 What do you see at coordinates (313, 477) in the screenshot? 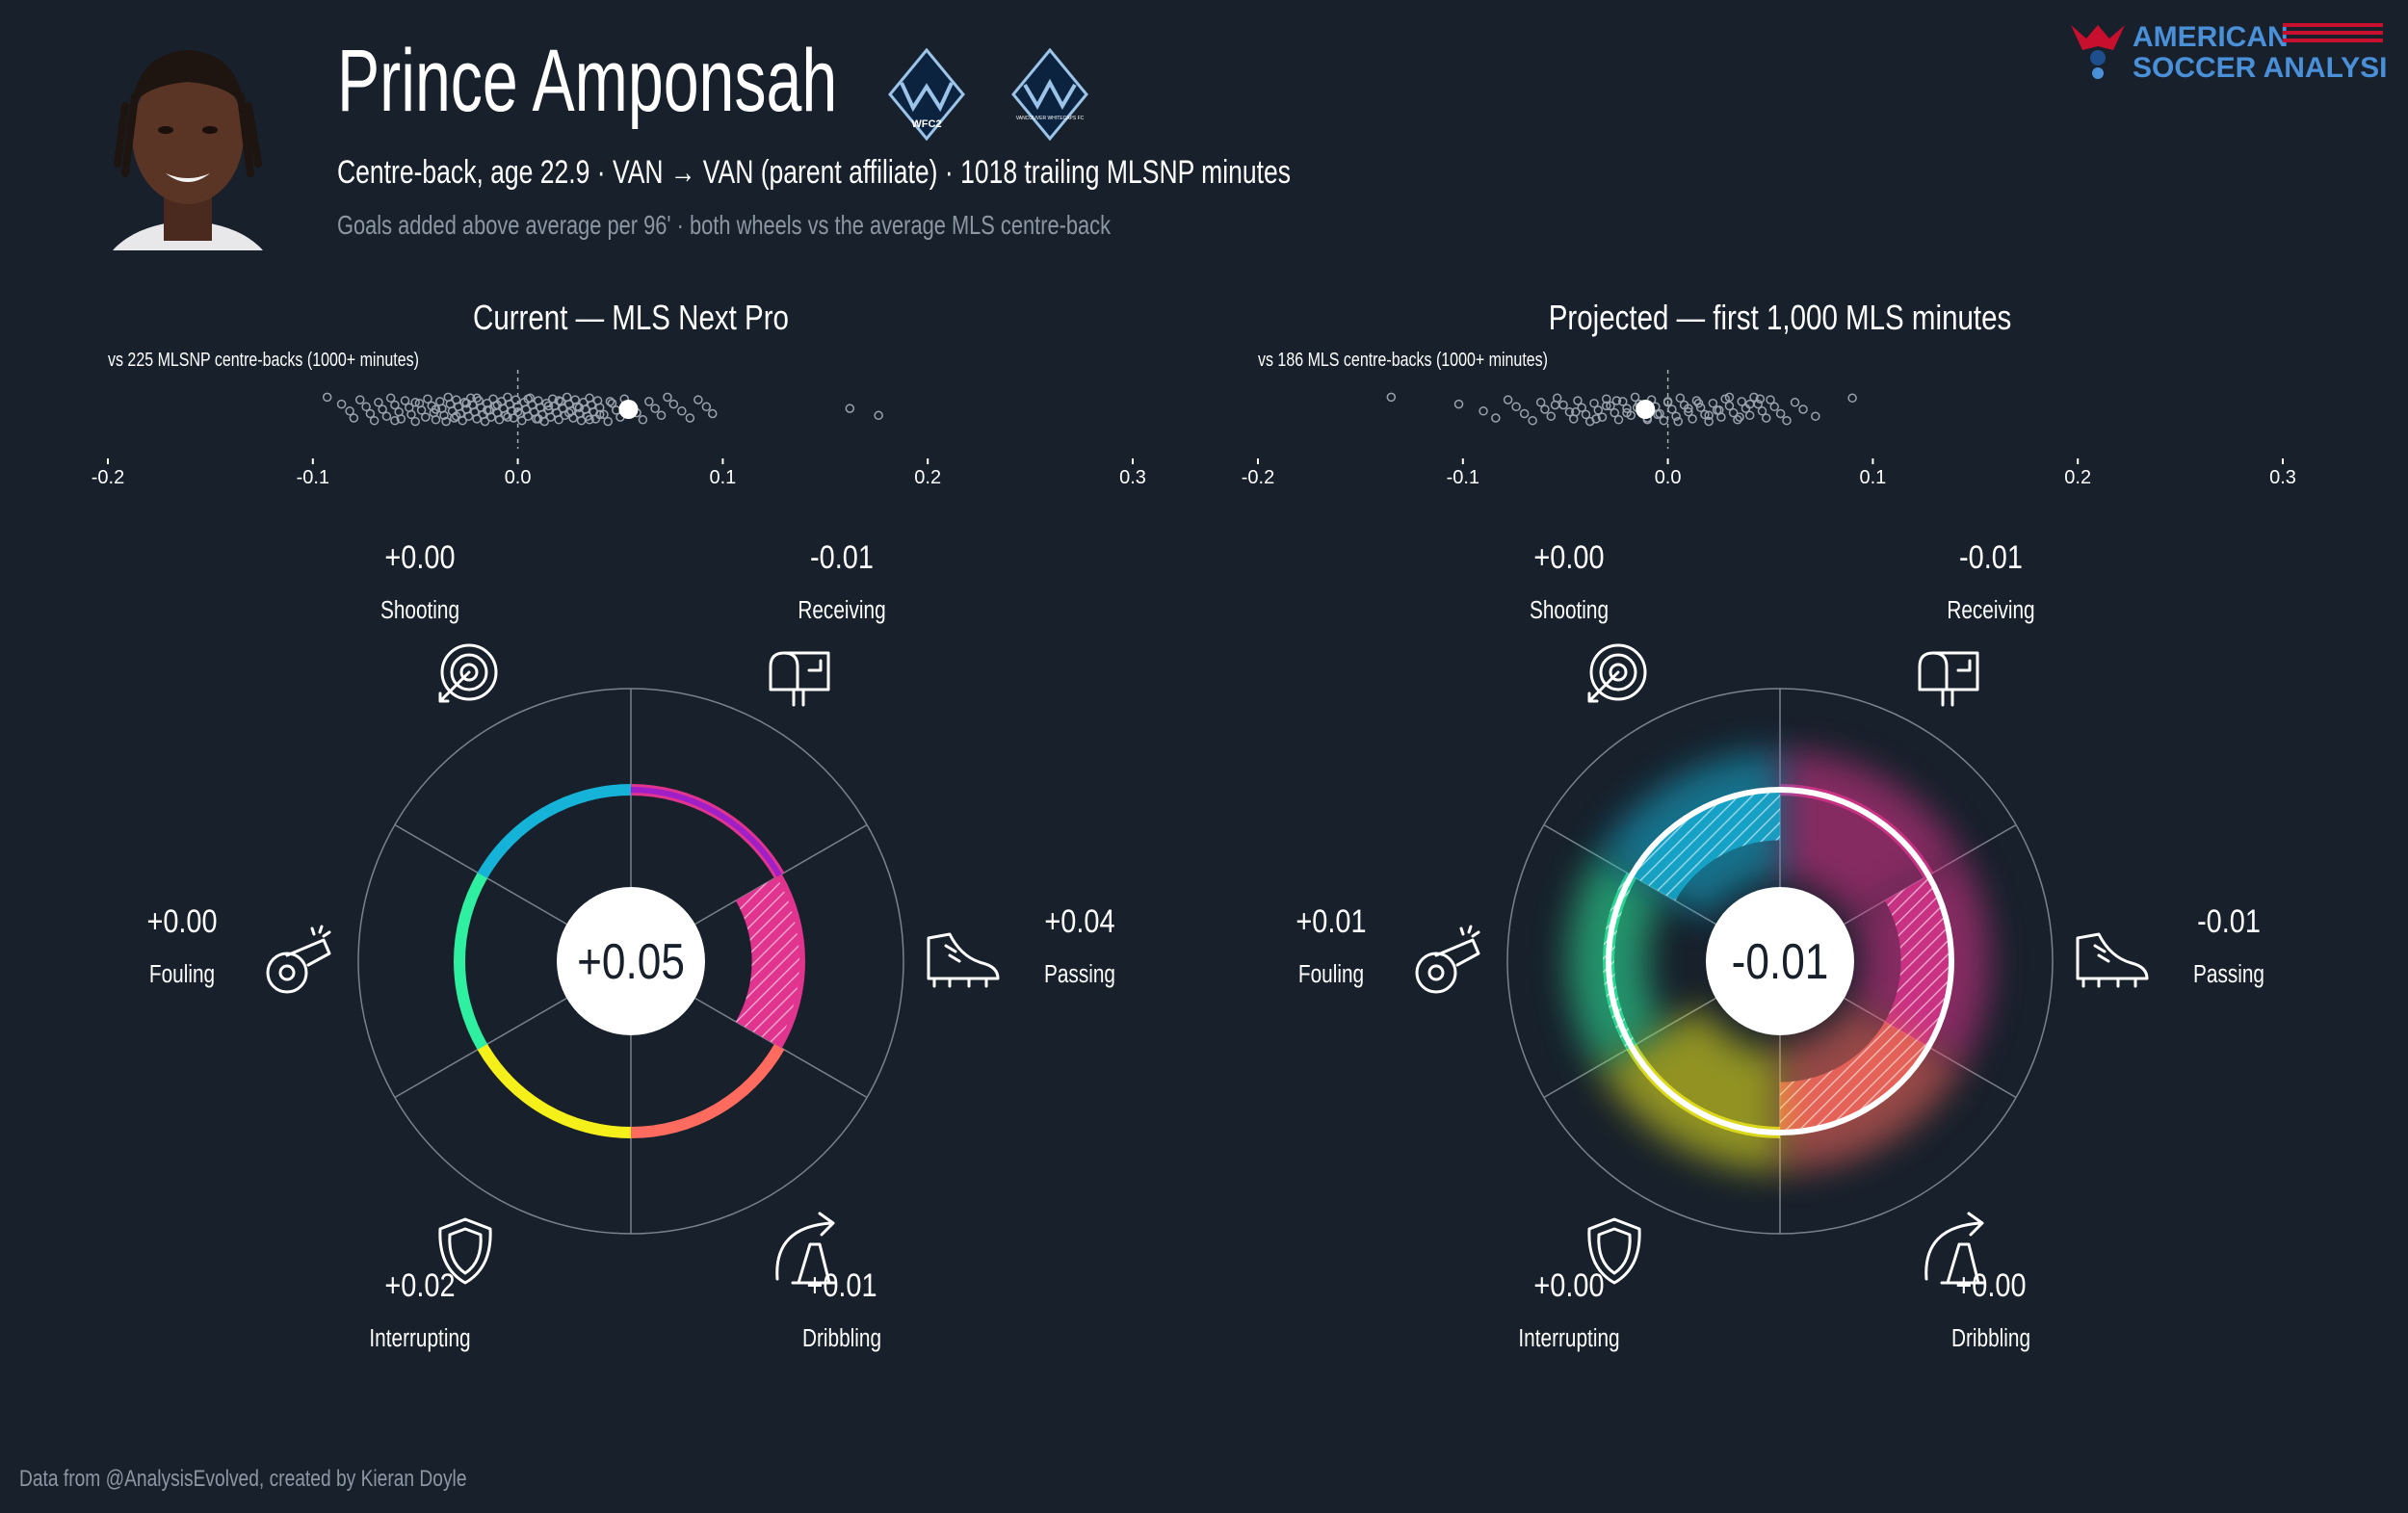
I see `strip-tick-label: -0.1` at bounding box center [313, 477].